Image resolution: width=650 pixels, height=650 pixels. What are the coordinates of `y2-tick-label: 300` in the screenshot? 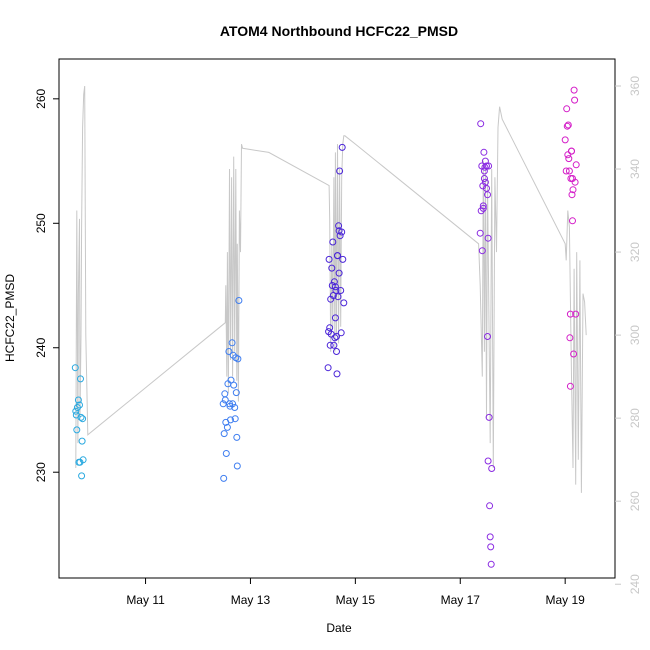 It's located at (635, 335).